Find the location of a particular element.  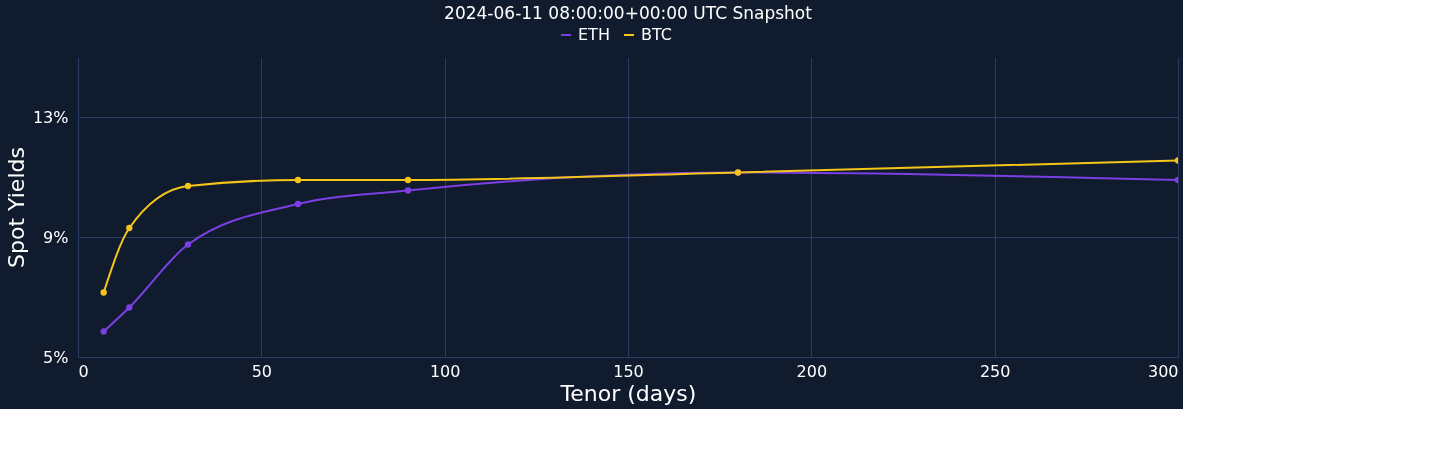

x-tick-label: 300 is located at coordinates (1163, 371).